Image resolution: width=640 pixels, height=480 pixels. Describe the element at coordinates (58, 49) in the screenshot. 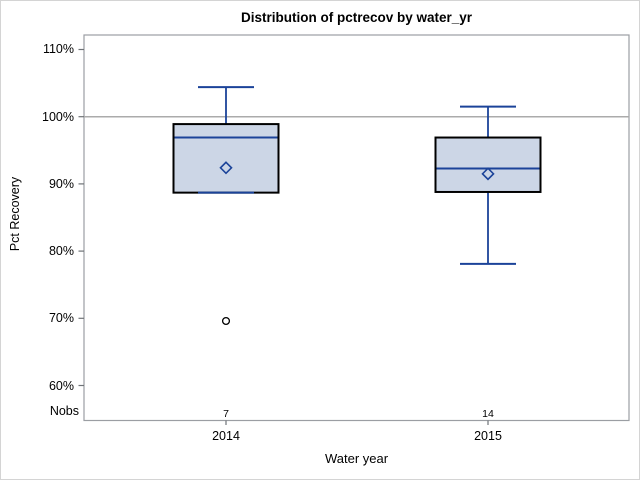

I see `y-tick-label-110: 110%` at that location.